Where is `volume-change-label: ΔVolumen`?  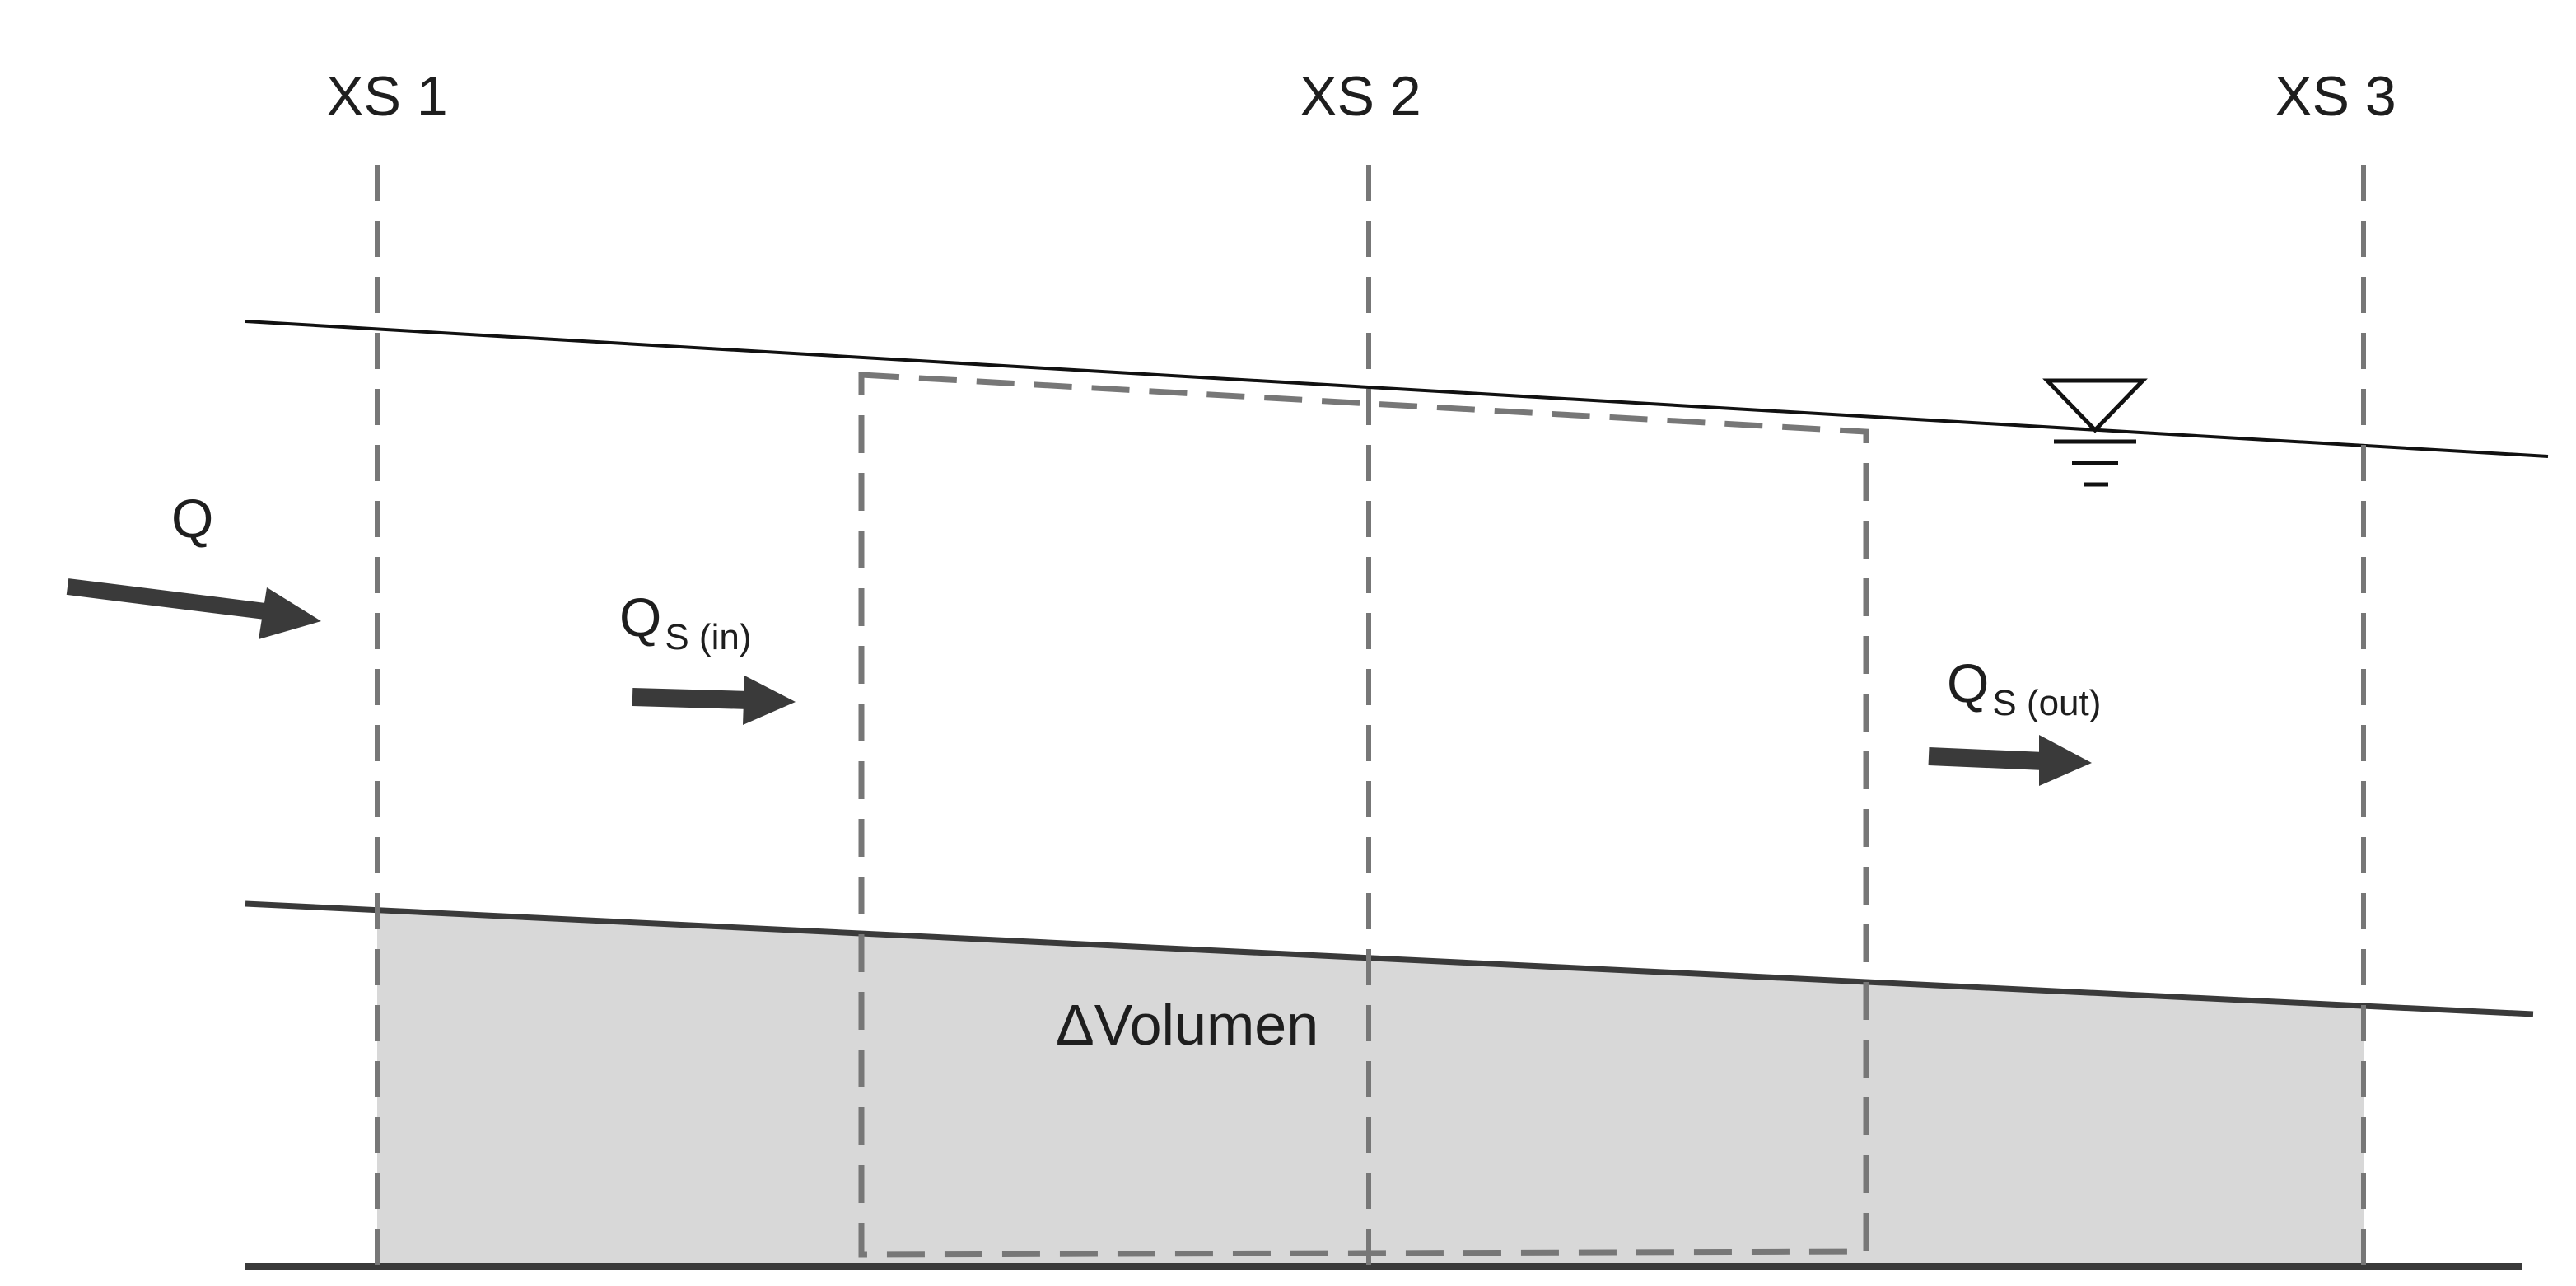
volume-change-label: ΔVolumen is located at coordinates (1187, 1025).